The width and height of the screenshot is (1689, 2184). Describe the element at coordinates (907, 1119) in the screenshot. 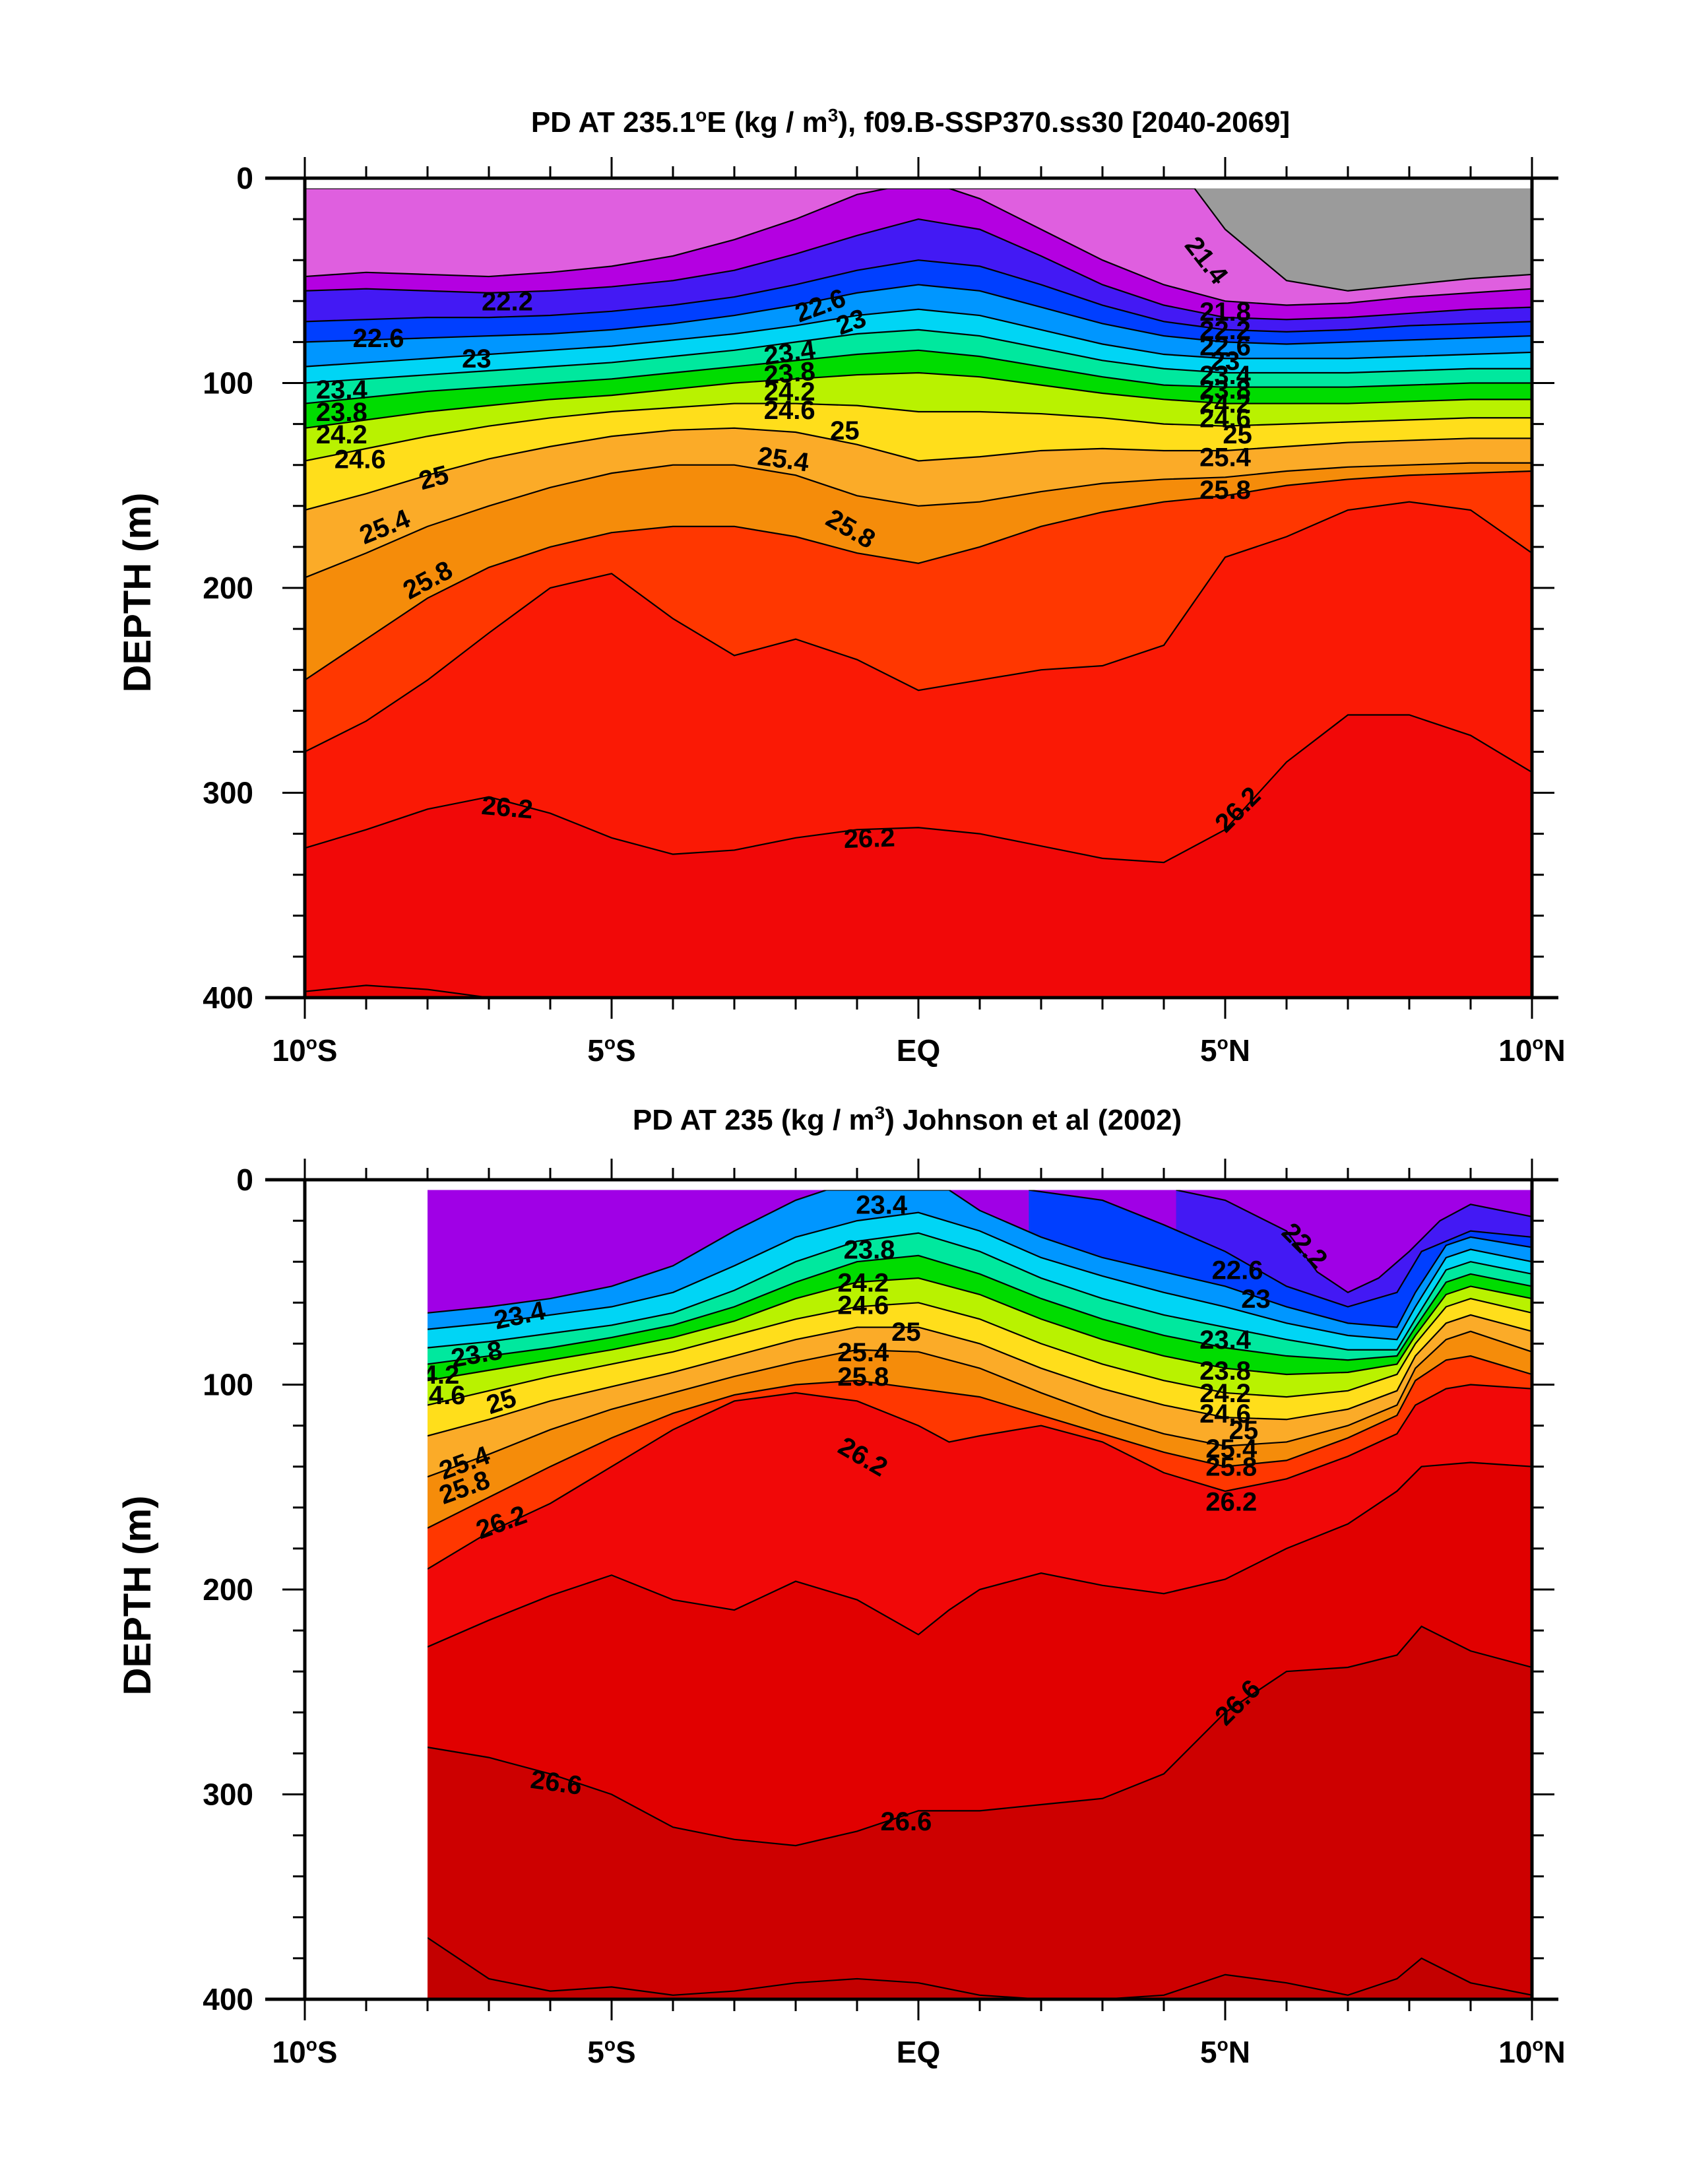

I see `bottom-panel-title: PD AT 235 (kg / m3) Johnson et al (2002)` at that location.